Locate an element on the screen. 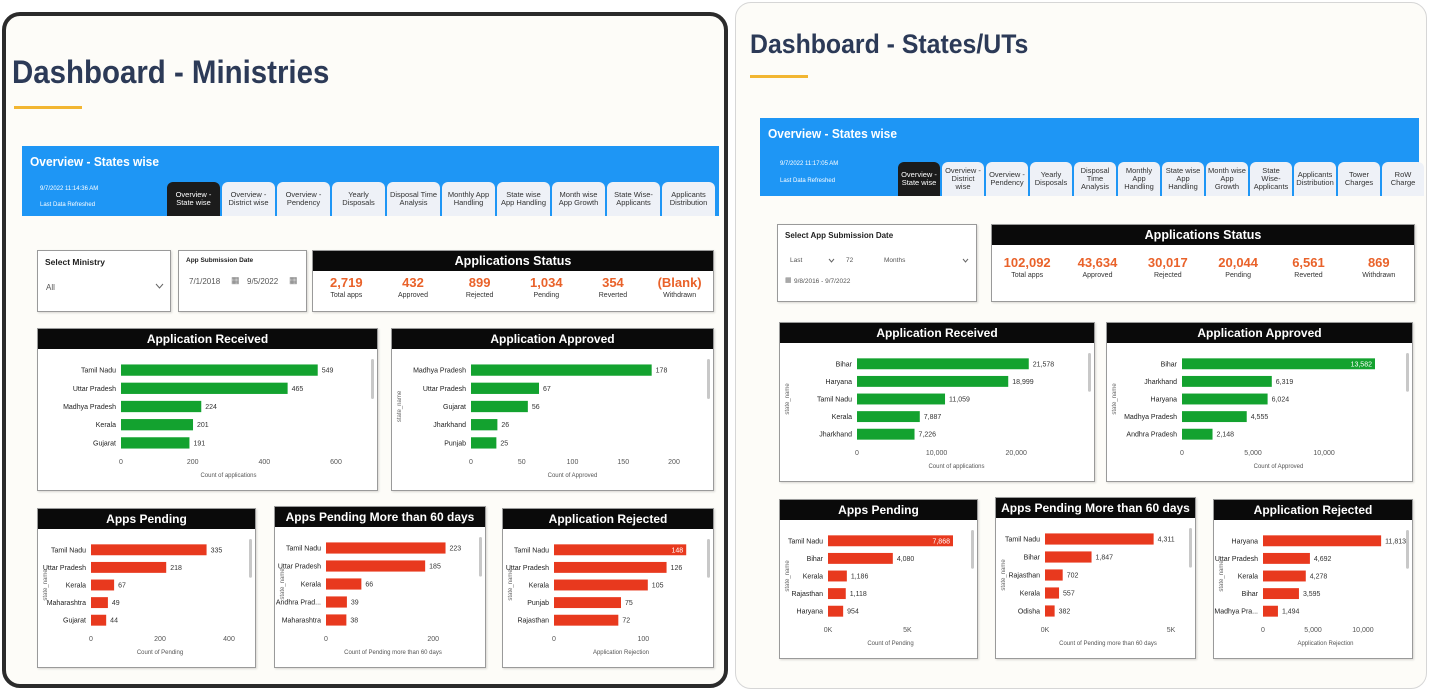 The height and width of the screenshot is (691, 1431). x-tick-label: 0 is located at coordinates (1182, 453).